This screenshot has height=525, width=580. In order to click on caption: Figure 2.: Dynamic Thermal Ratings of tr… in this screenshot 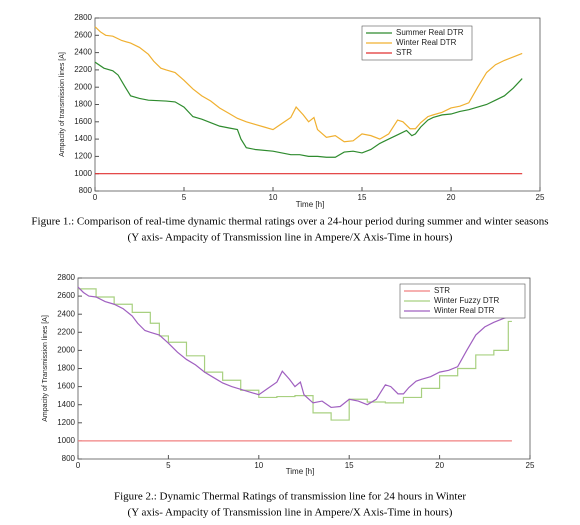, I will do `click(290, 497)`.